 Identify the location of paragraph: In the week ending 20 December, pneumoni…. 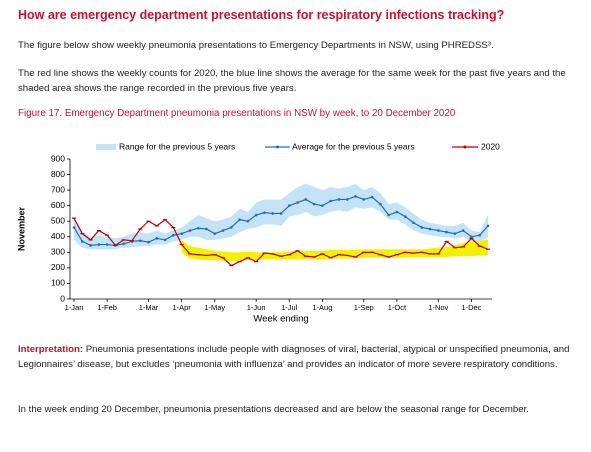
(273, 409).